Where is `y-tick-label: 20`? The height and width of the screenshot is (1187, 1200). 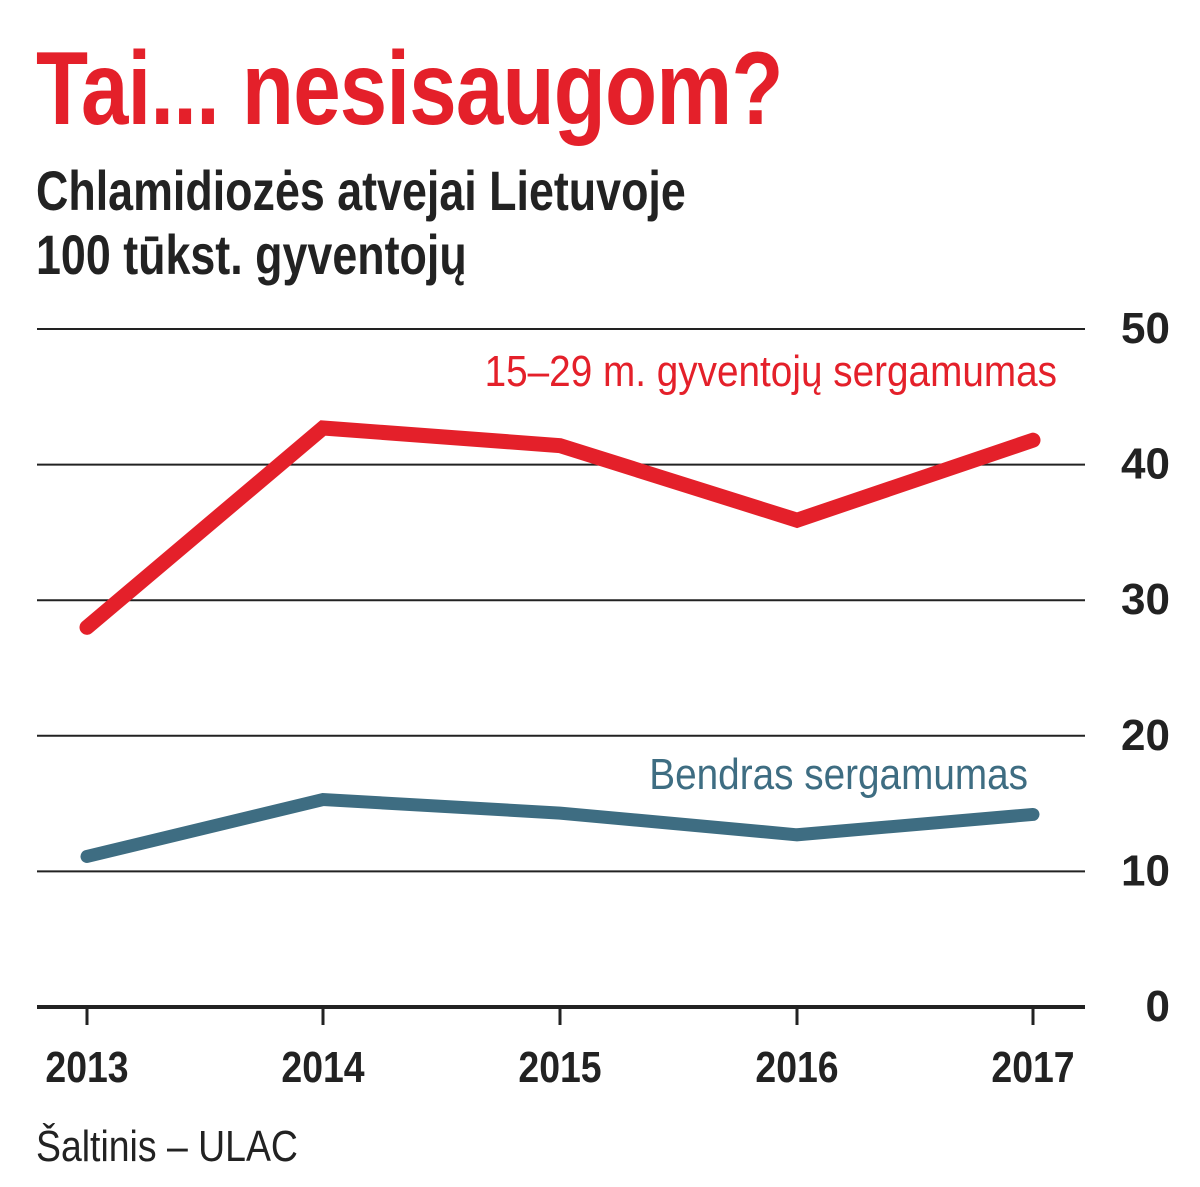
y-tick-label: 20 is located at coordinates (1145, 735).